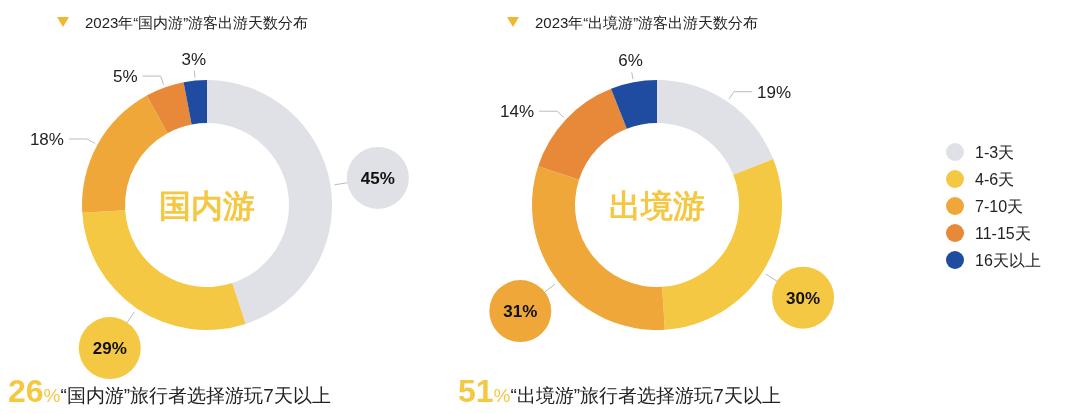 This screenshot has width=1080, height=414. What do you see at coordinates (647, 22) in the screenshot?
I see `chart-title: 2023年“出境游”游客出游天数分布` at bounding box center [647, 22].